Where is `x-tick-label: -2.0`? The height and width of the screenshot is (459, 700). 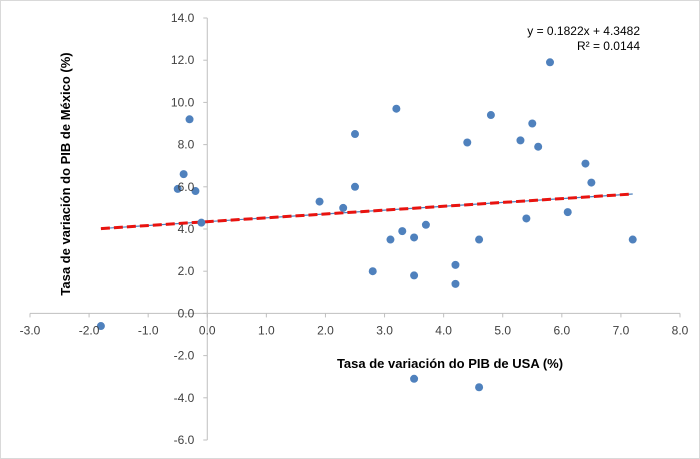
x-tick-label: -2.0 is located at coordinates (89, 330).